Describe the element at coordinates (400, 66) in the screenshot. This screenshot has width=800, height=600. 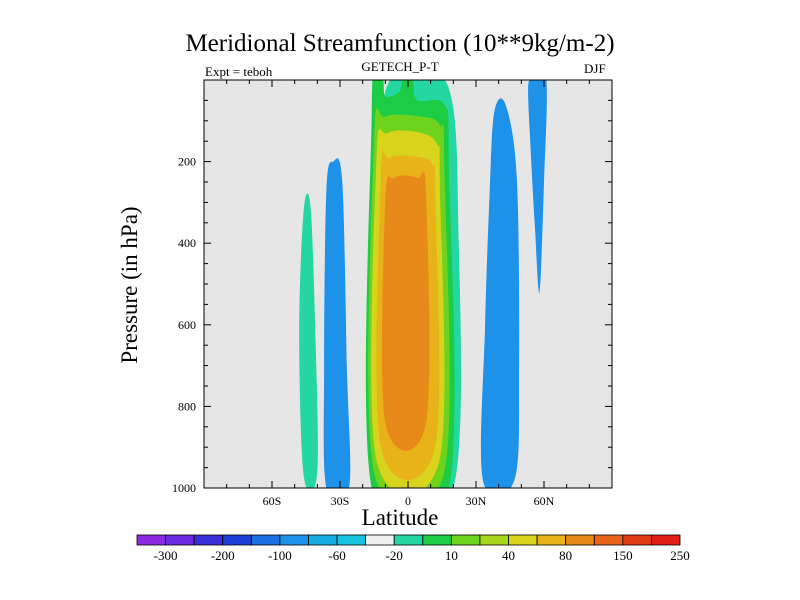
I see `dataset-label: GETECH_P-T` at that location.